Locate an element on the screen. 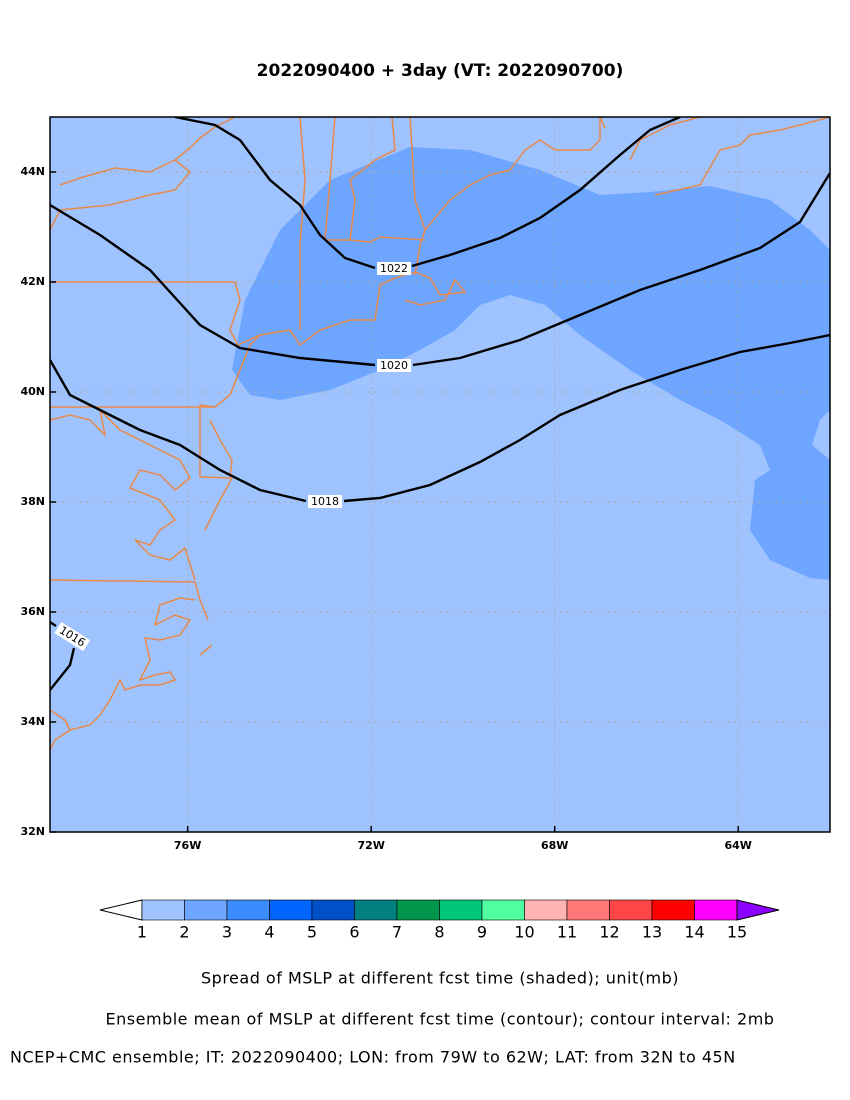 The image size is (850, 1100). contour-label: 1018 is located at coordinates (325, 501).